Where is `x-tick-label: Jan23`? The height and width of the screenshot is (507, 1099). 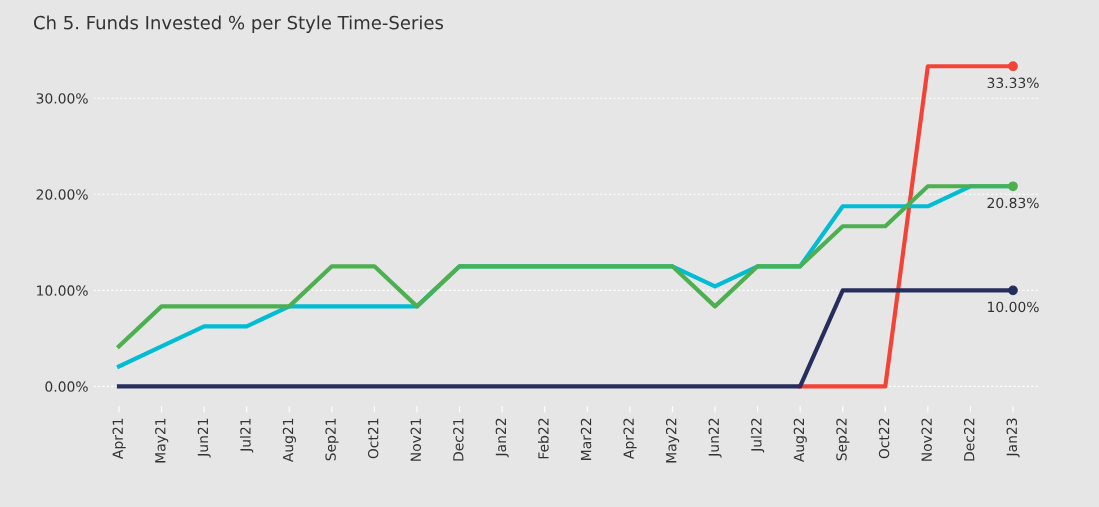
x-tick-label: Jan23 is located at coordinates (1013, 438).